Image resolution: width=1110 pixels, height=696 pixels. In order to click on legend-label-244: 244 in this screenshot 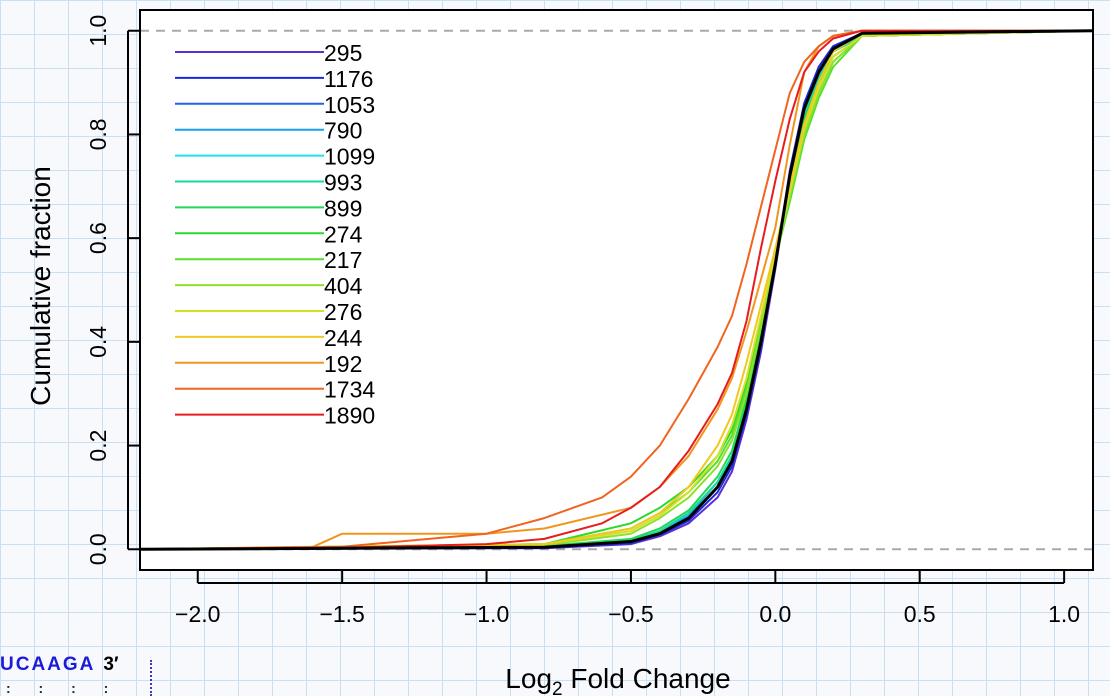, I will do `click(343, 338)`.